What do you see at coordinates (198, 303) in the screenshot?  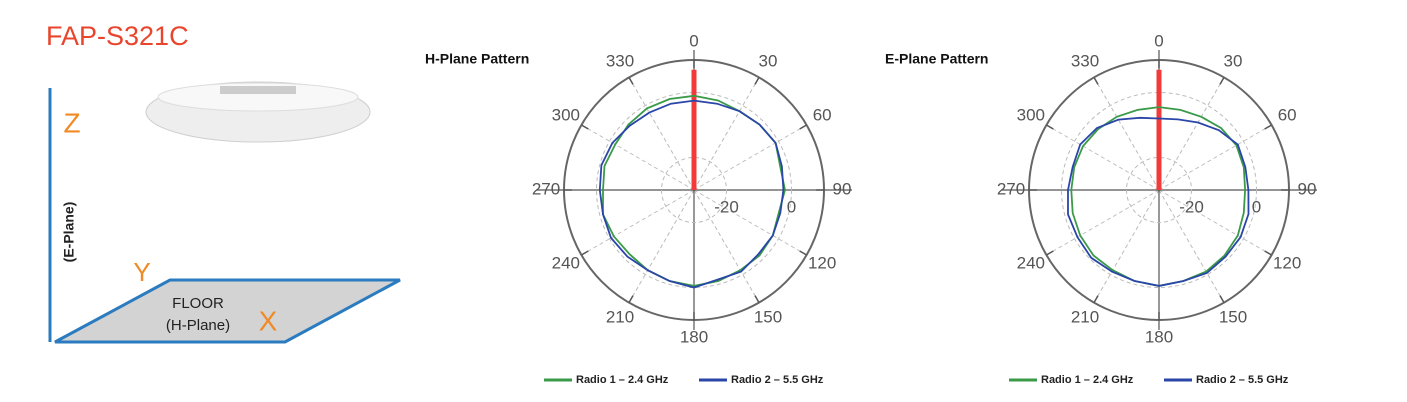 I see `floor-label: FLOOR` at bounding box center [198, 303].